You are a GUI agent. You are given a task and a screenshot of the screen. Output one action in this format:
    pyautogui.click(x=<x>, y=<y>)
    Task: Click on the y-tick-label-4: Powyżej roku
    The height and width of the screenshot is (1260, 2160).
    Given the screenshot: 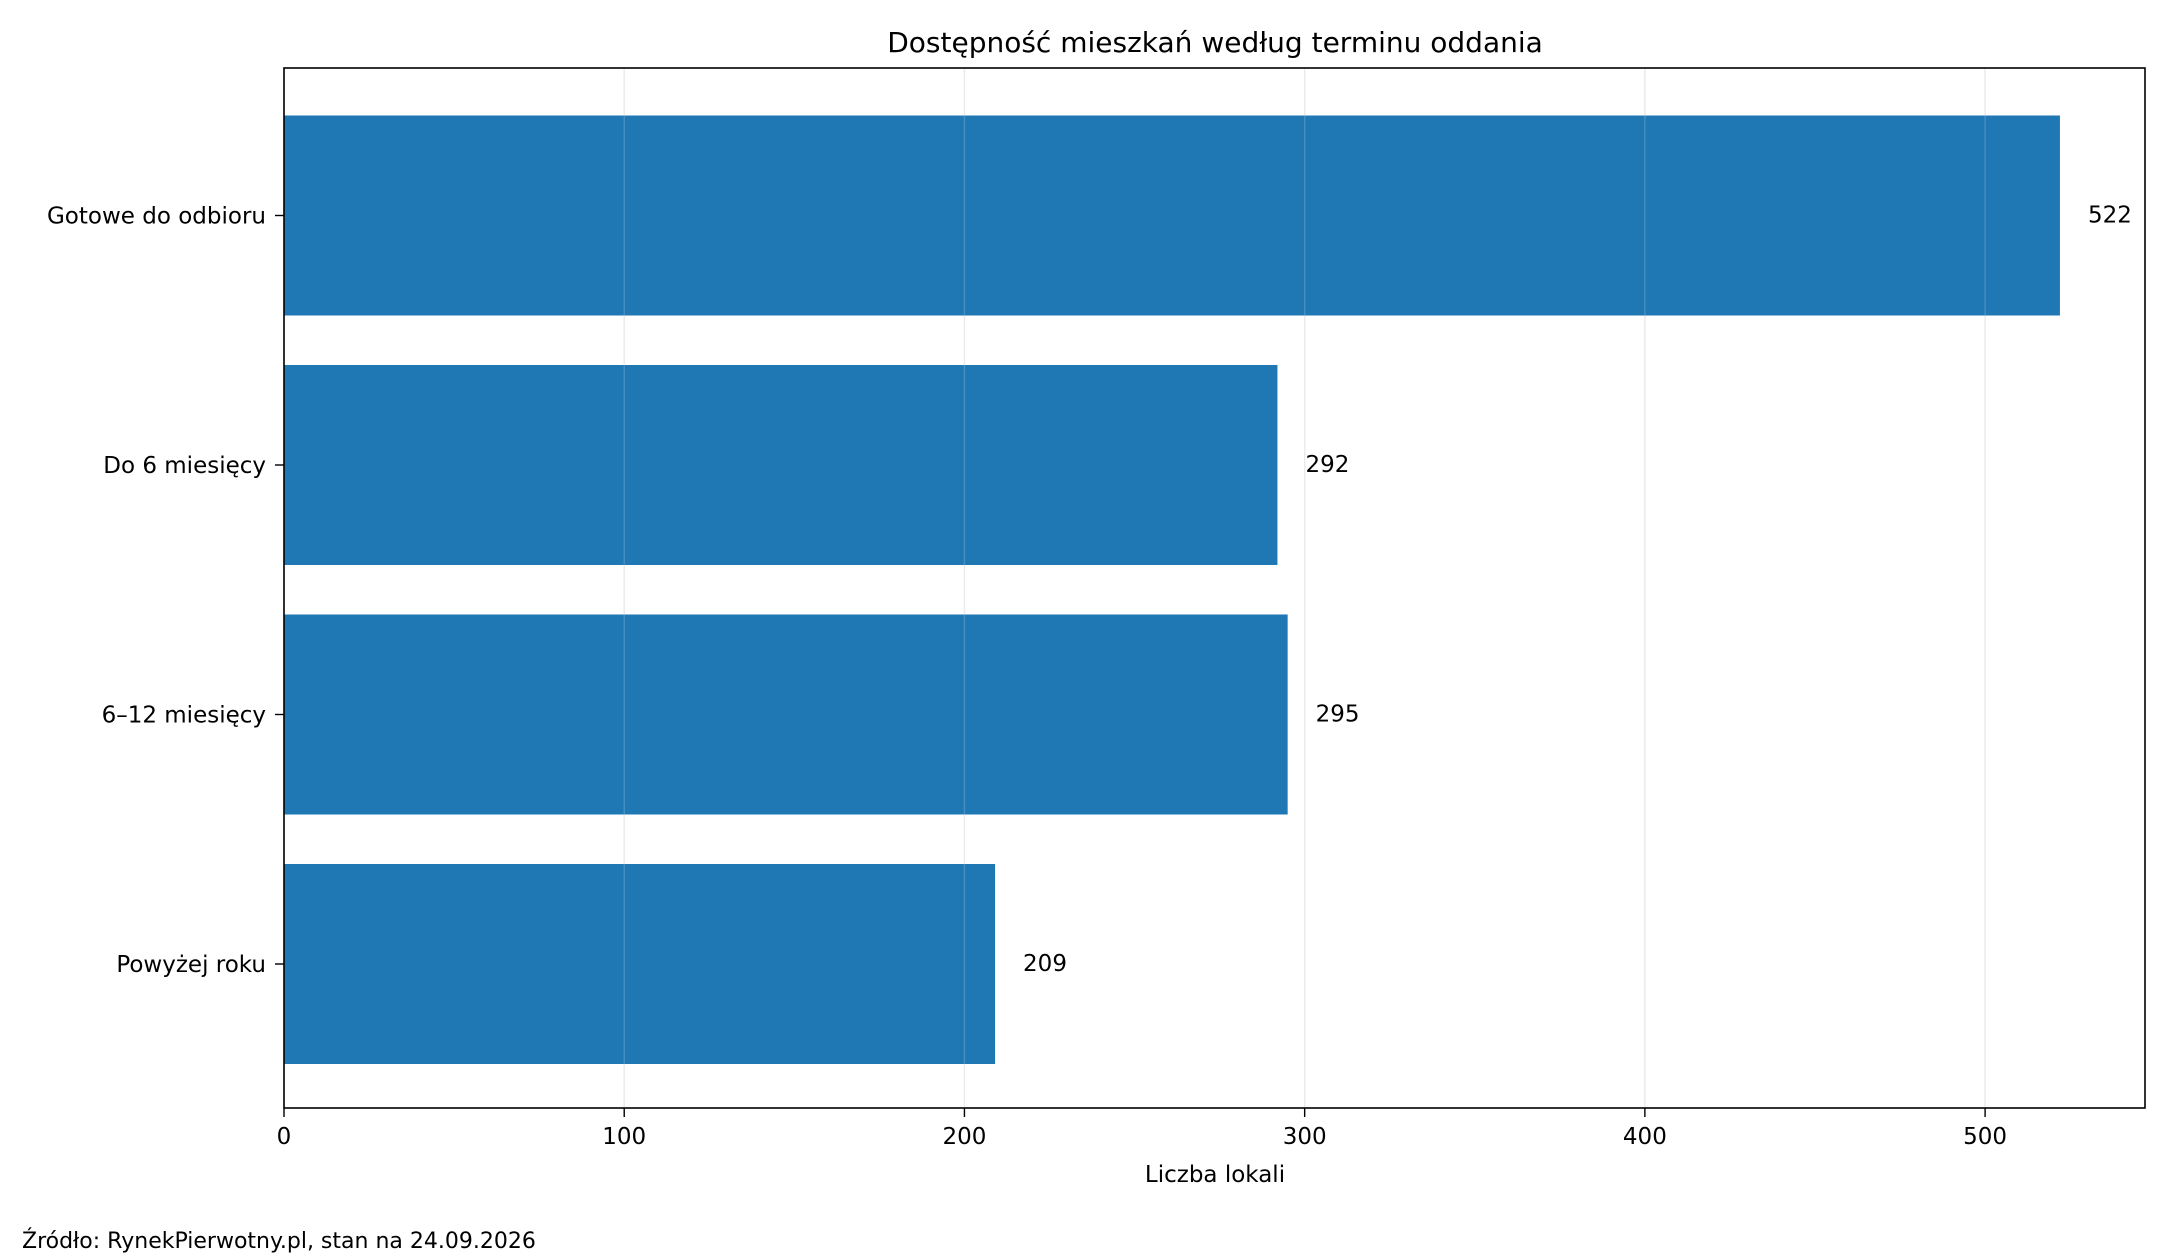 What is the action you would take?
    pyautogui.click(x=191, y=965)
    